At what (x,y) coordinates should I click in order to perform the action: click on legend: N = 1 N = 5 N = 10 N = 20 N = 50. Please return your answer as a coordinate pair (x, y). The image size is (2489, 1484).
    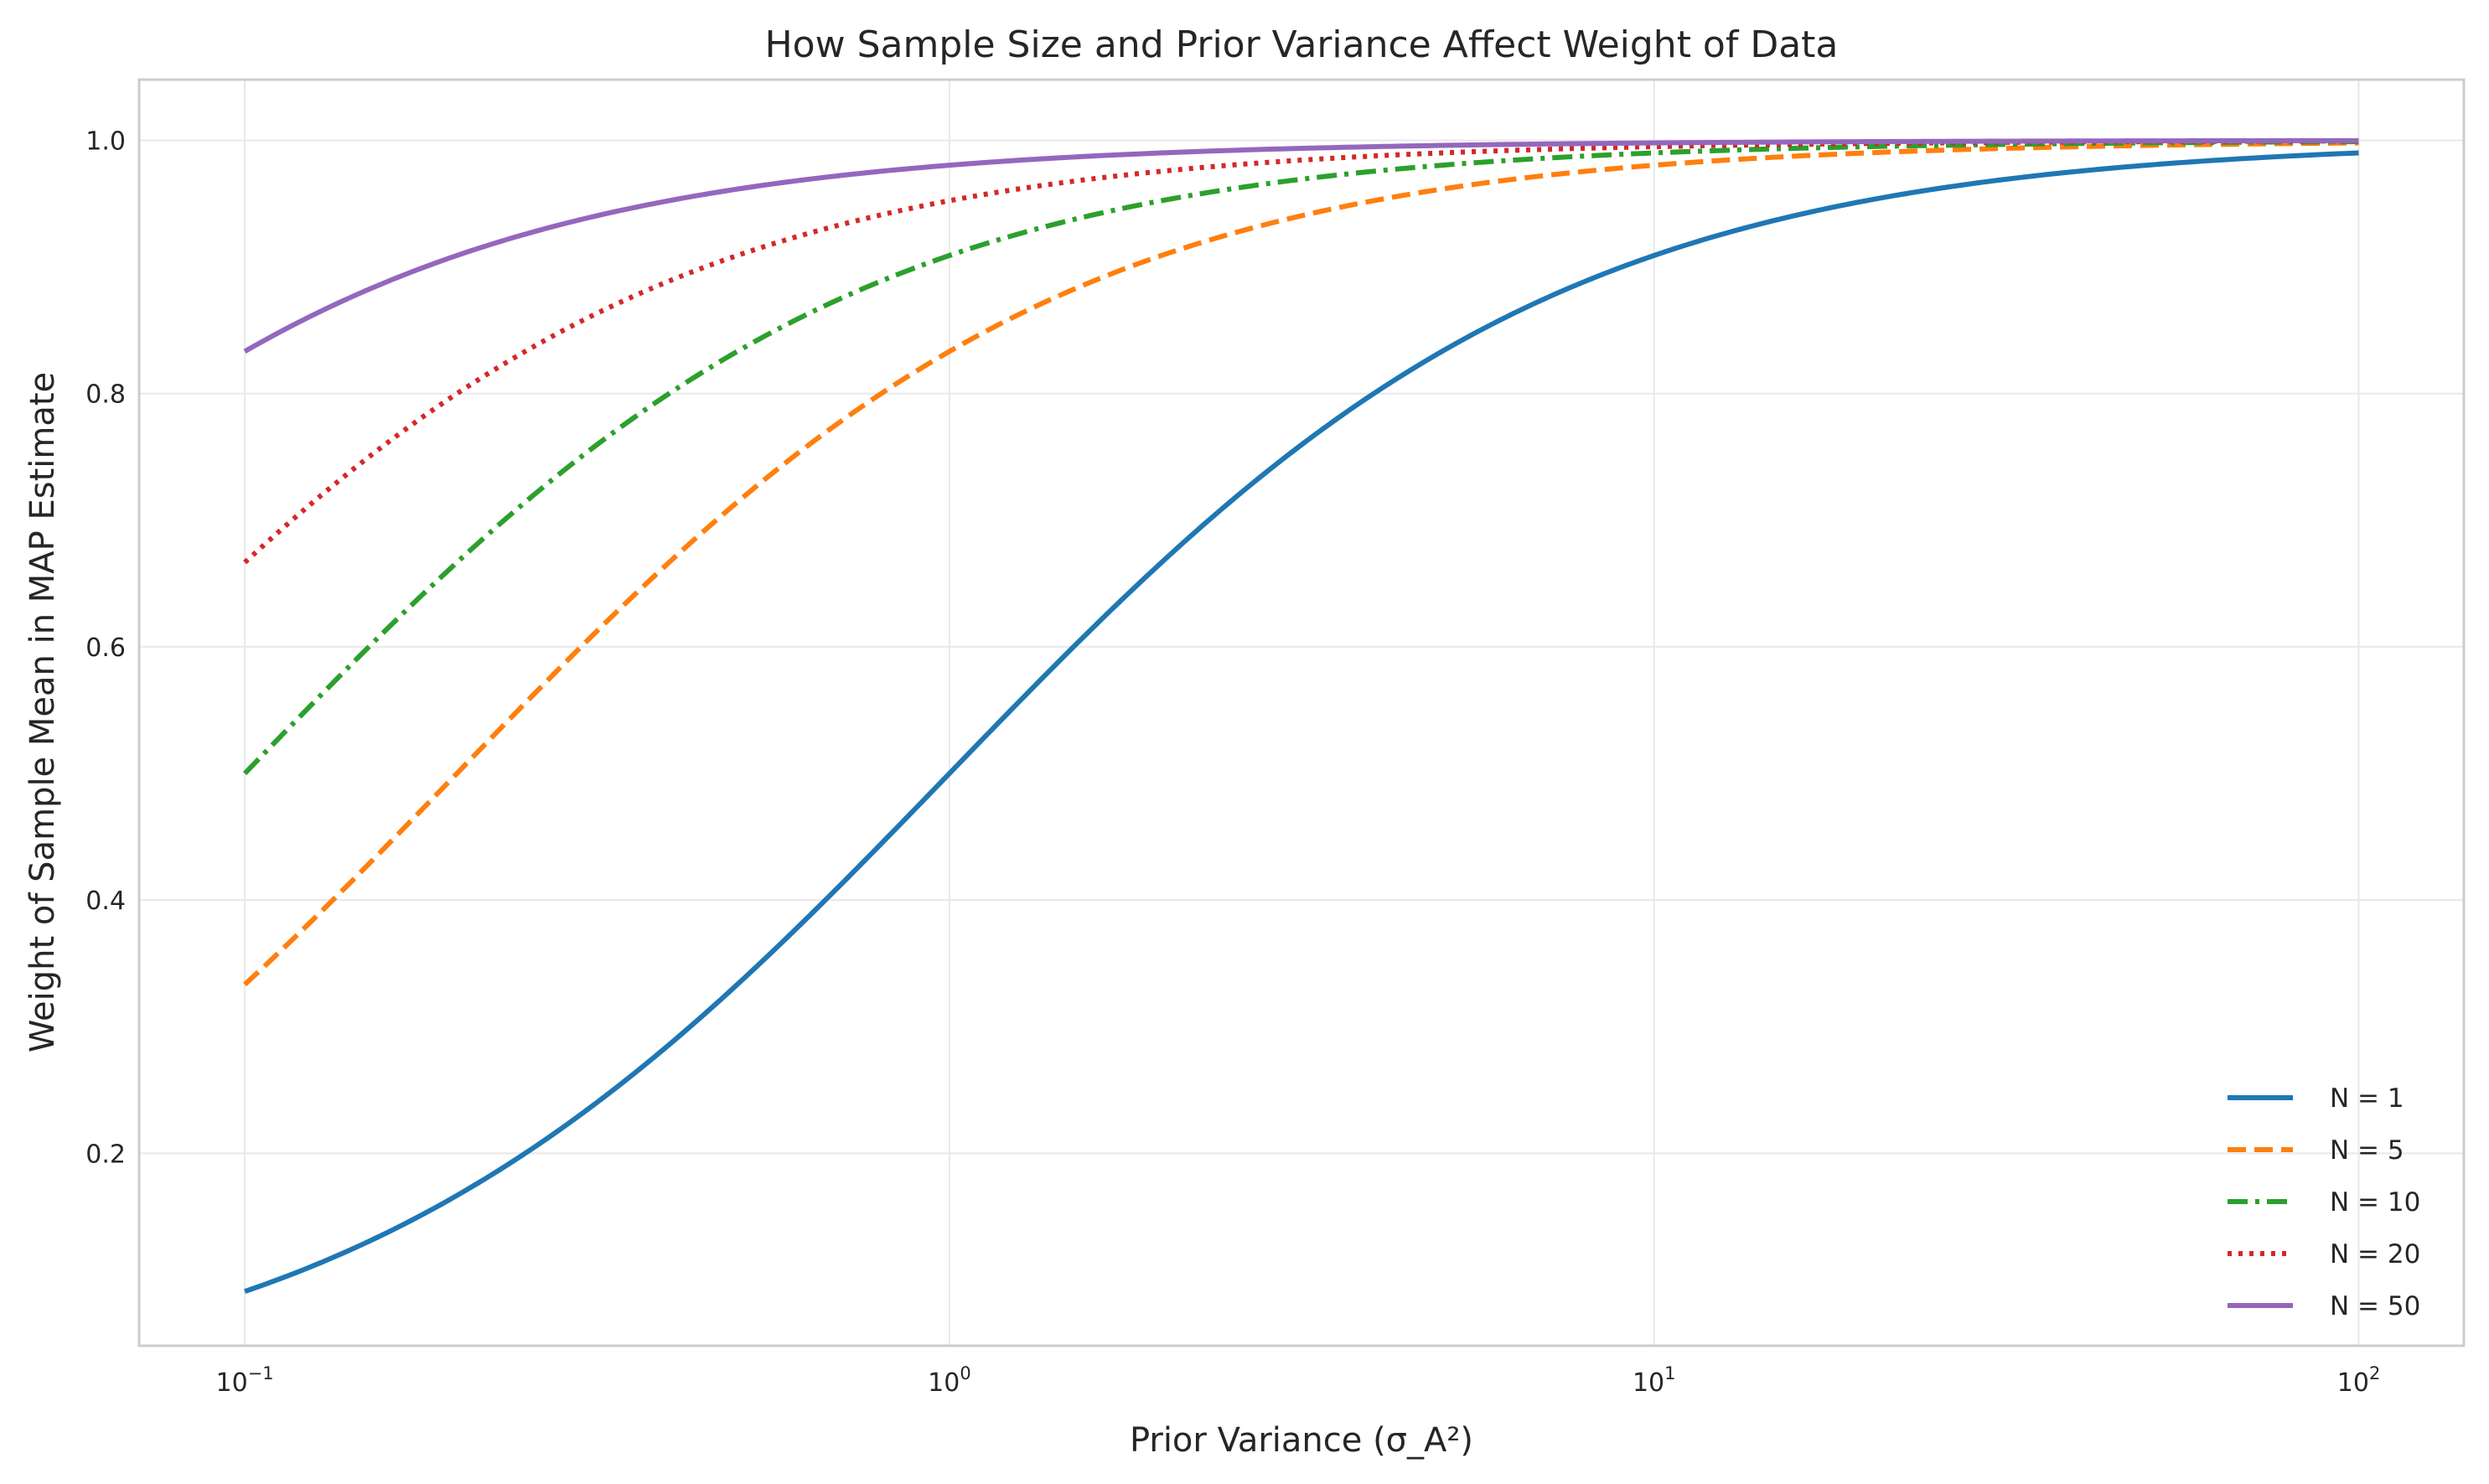
    Looking at the image, I should click on (2324, 1202).